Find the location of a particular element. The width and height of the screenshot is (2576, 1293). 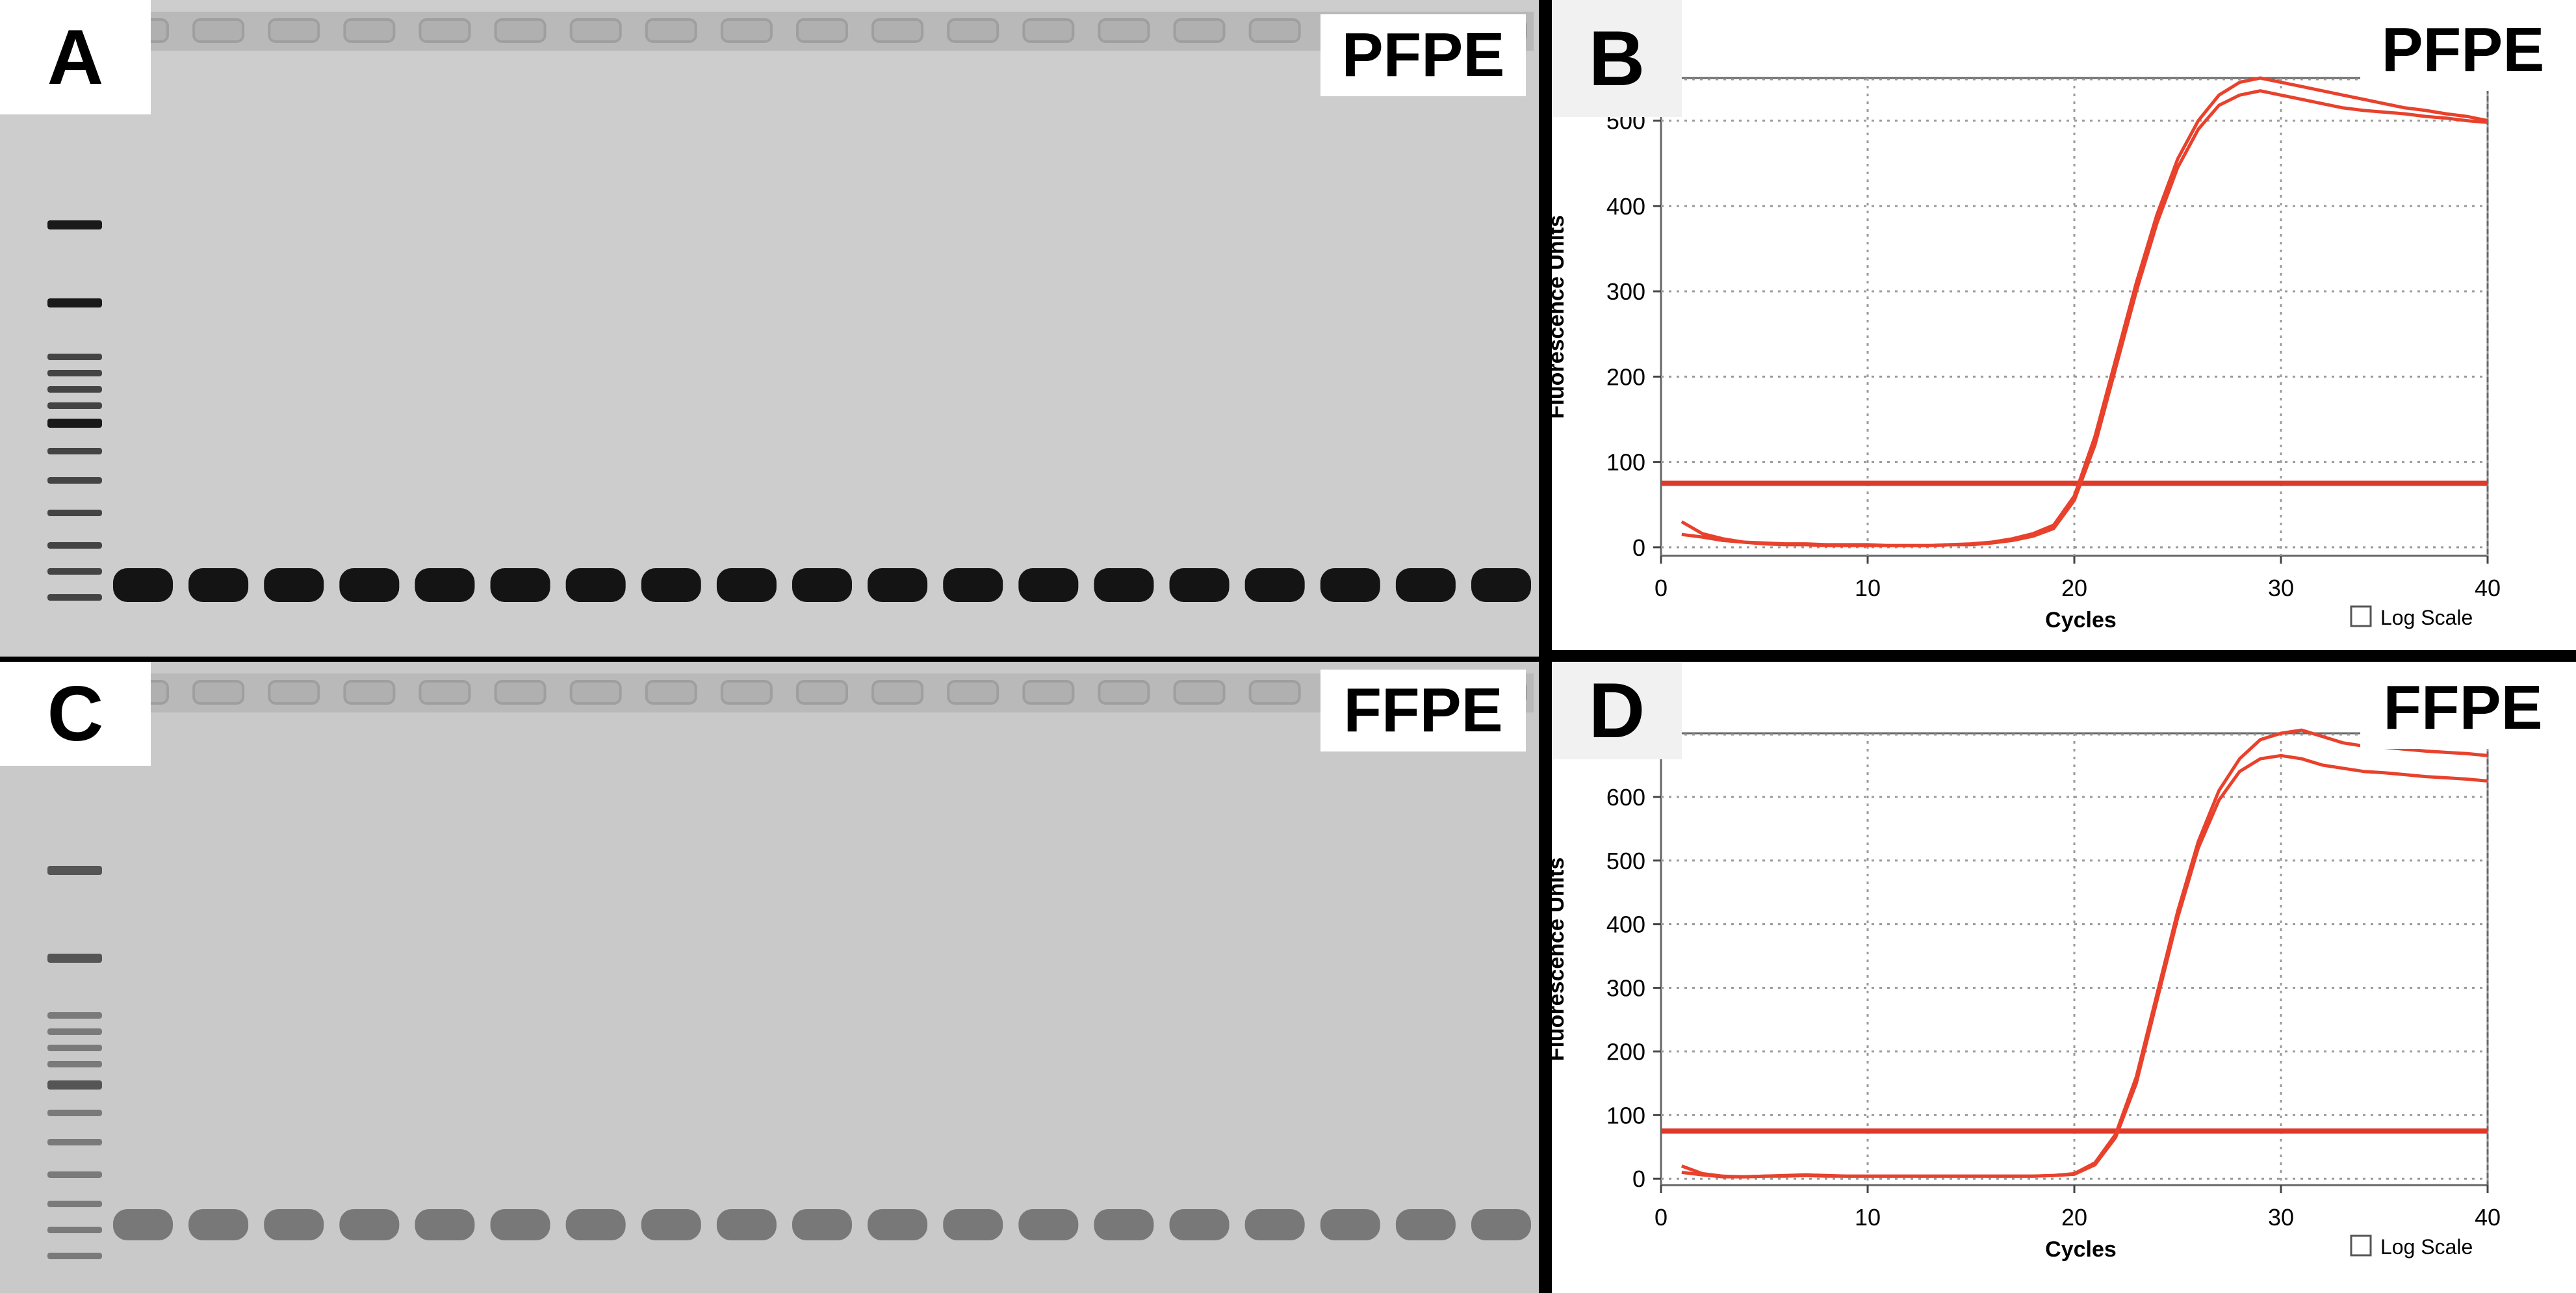

panel-letter-c: C is located at coordinates (75, 714).